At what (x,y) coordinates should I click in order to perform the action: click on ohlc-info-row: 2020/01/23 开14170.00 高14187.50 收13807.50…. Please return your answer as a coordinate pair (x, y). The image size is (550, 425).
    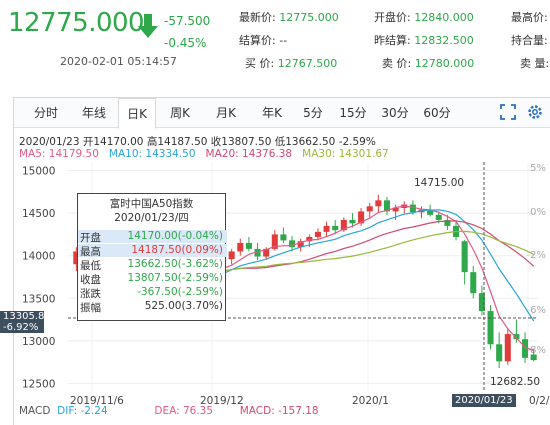
    Looking at the image, I should click on (197, 142).